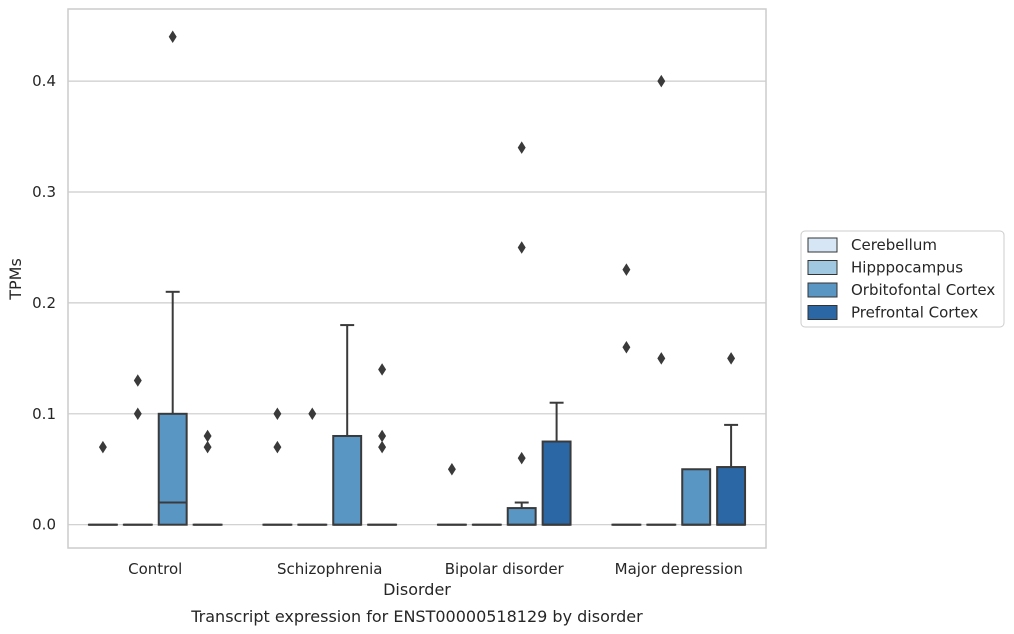  Describe the element at coordinates (417, 589) in the screenshot. I see `x-axis-title: Disorder` at that location.